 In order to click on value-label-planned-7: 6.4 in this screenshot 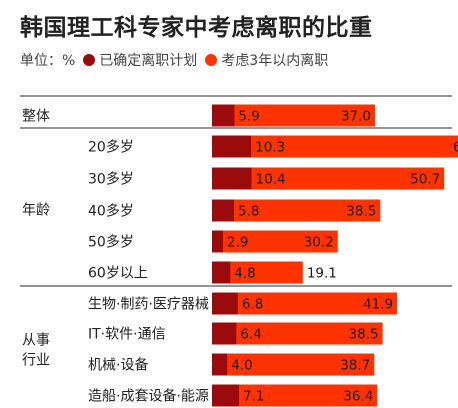, I will do `click(250, 335)`.